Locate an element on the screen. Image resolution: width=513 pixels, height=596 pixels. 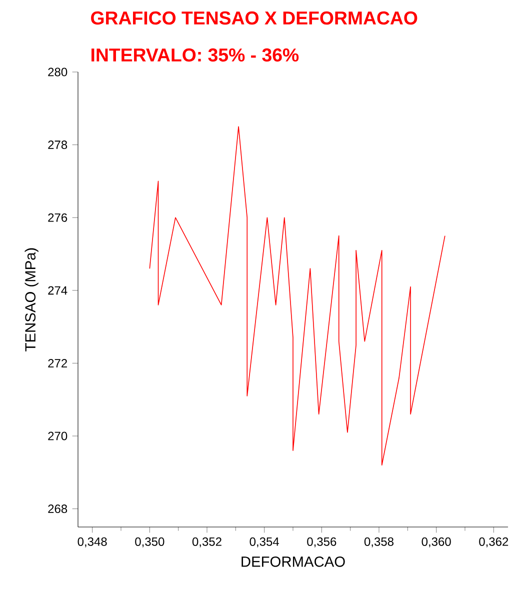
y-tick-label: 270 is located at coordinates (58, 436).